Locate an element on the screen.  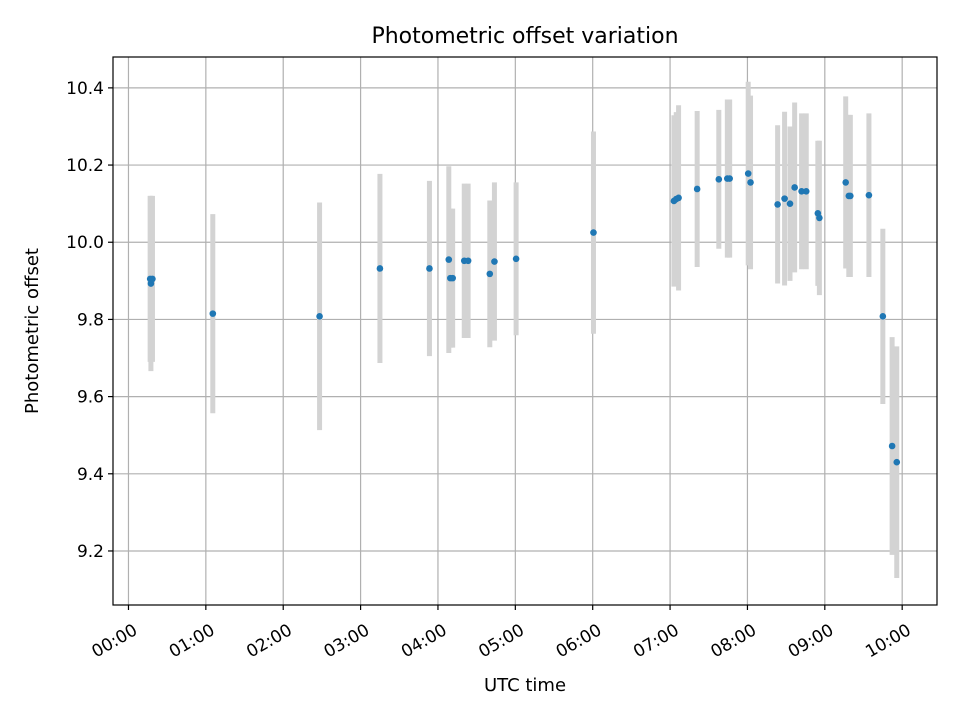
chart-title: Photometric offset variation is located at coordinates (524, 36).